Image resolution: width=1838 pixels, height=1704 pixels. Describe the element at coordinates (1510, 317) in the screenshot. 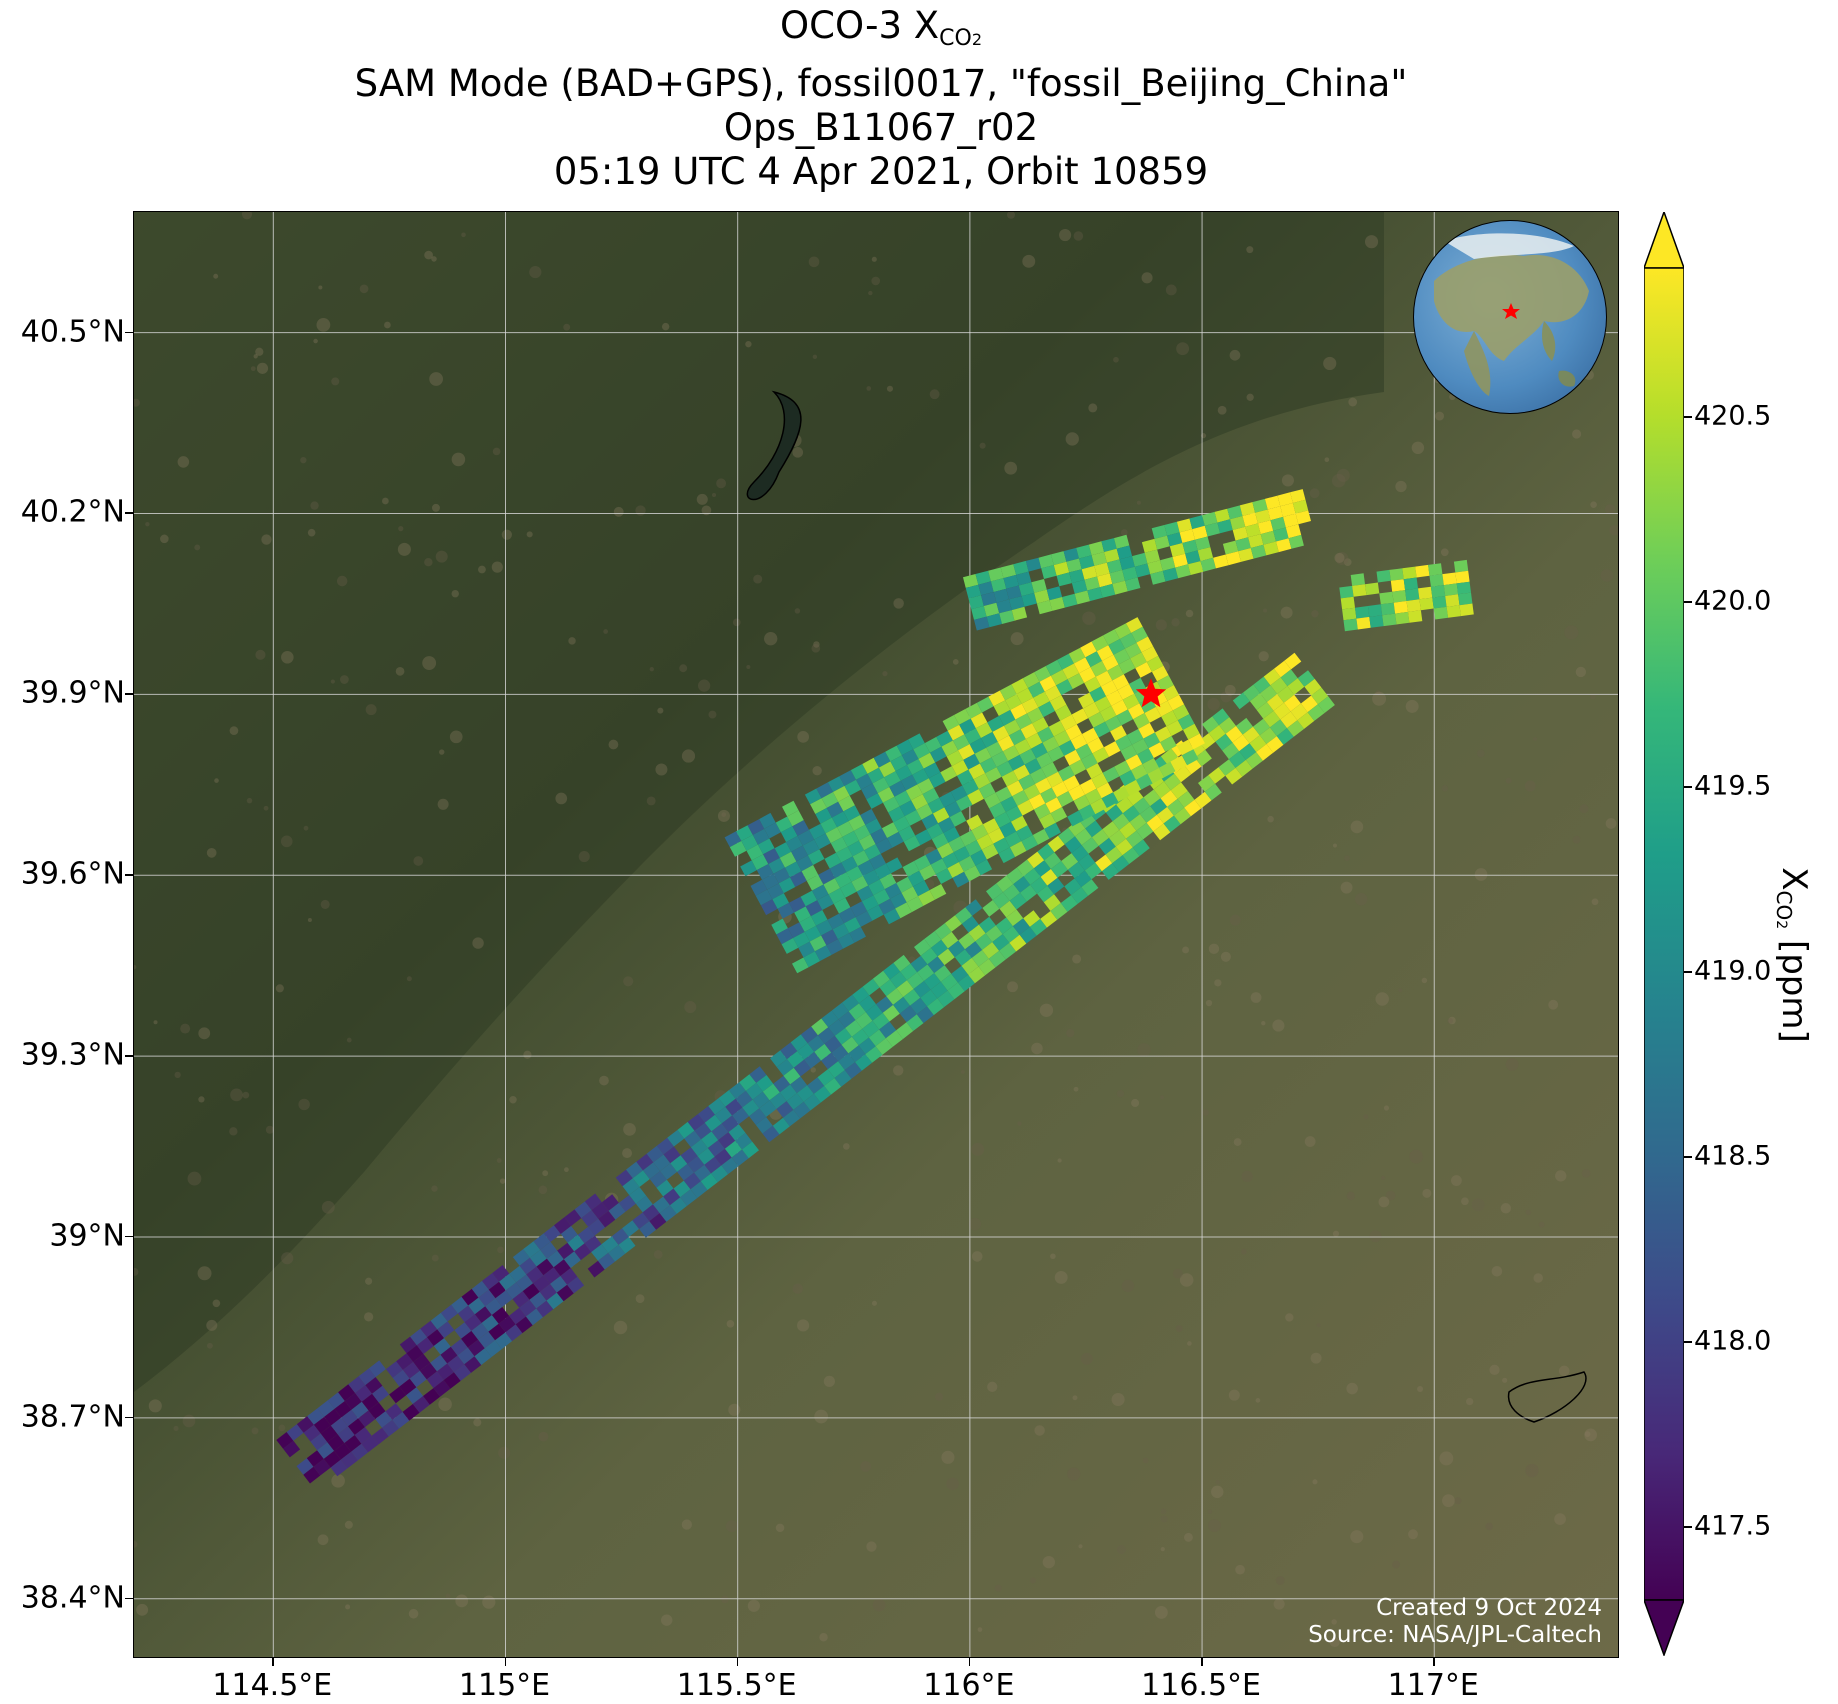

I see `globe-inset` at that location.